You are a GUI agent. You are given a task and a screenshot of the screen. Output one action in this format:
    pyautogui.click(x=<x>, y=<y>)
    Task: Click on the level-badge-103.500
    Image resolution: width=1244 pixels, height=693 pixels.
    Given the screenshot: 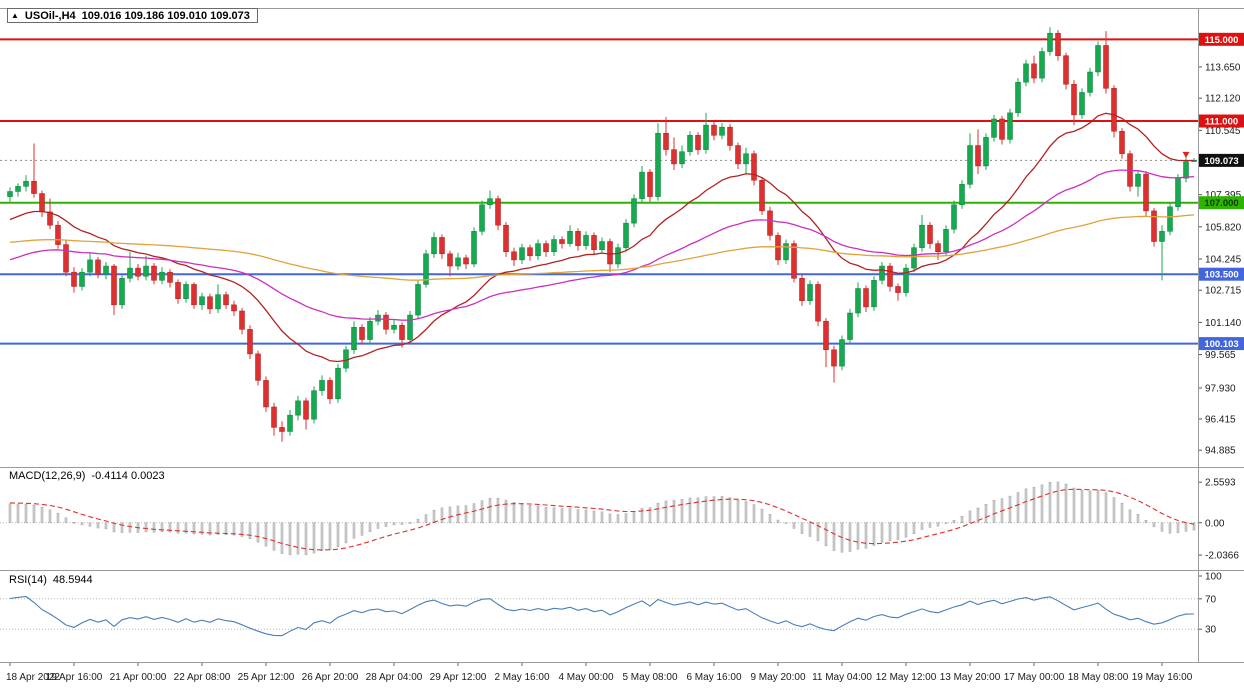 What is the action you would take?
    pyautogui.click(x=1221, y=274)
    